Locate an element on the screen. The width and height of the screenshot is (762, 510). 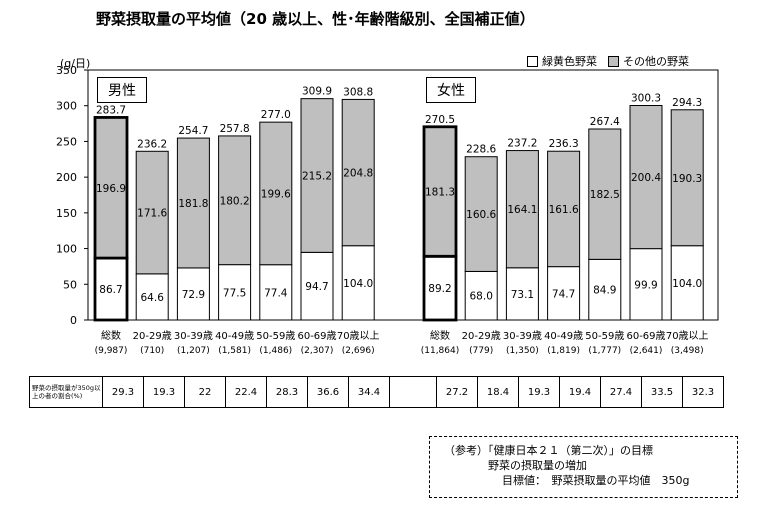
y-tick-label: 350 is located at coordinates (66, 70).